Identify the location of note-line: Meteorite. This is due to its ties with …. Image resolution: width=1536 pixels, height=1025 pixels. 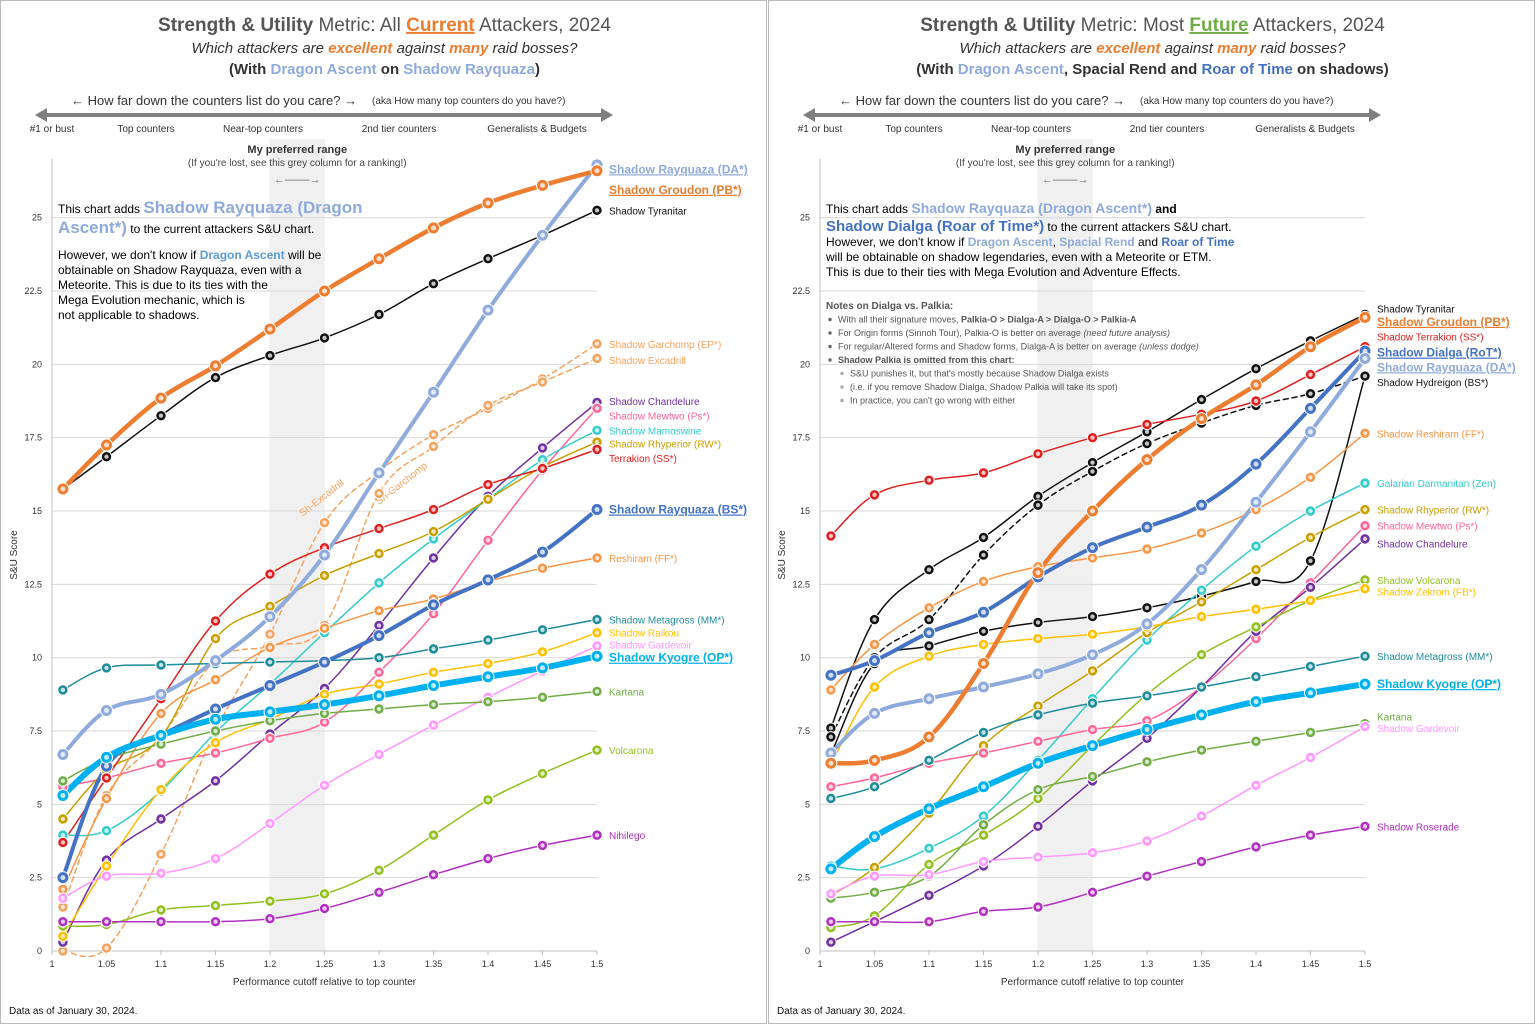
(163, 285).